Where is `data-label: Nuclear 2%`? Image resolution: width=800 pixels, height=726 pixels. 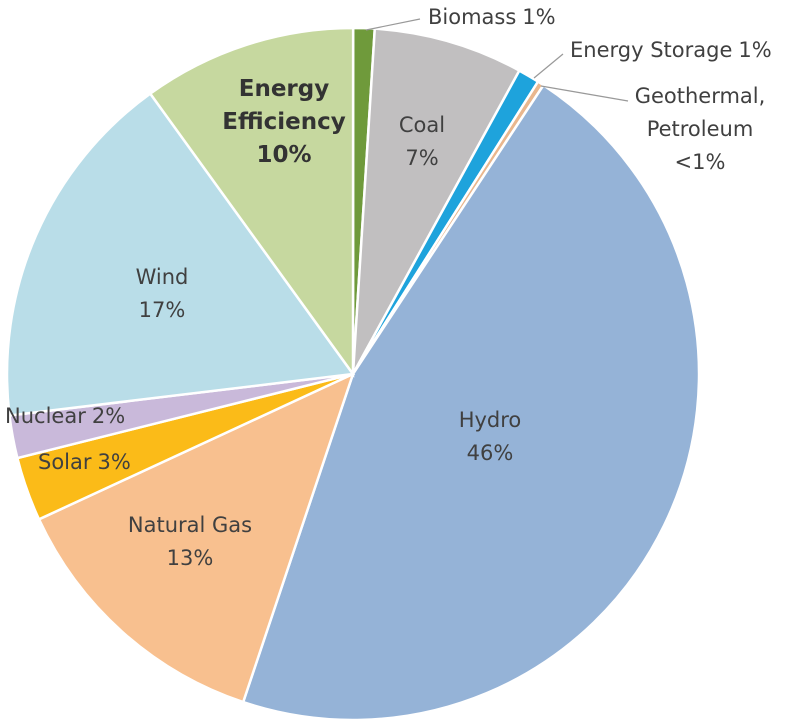 data-label: Nuclear 2% is located at coordinates (65, 416).